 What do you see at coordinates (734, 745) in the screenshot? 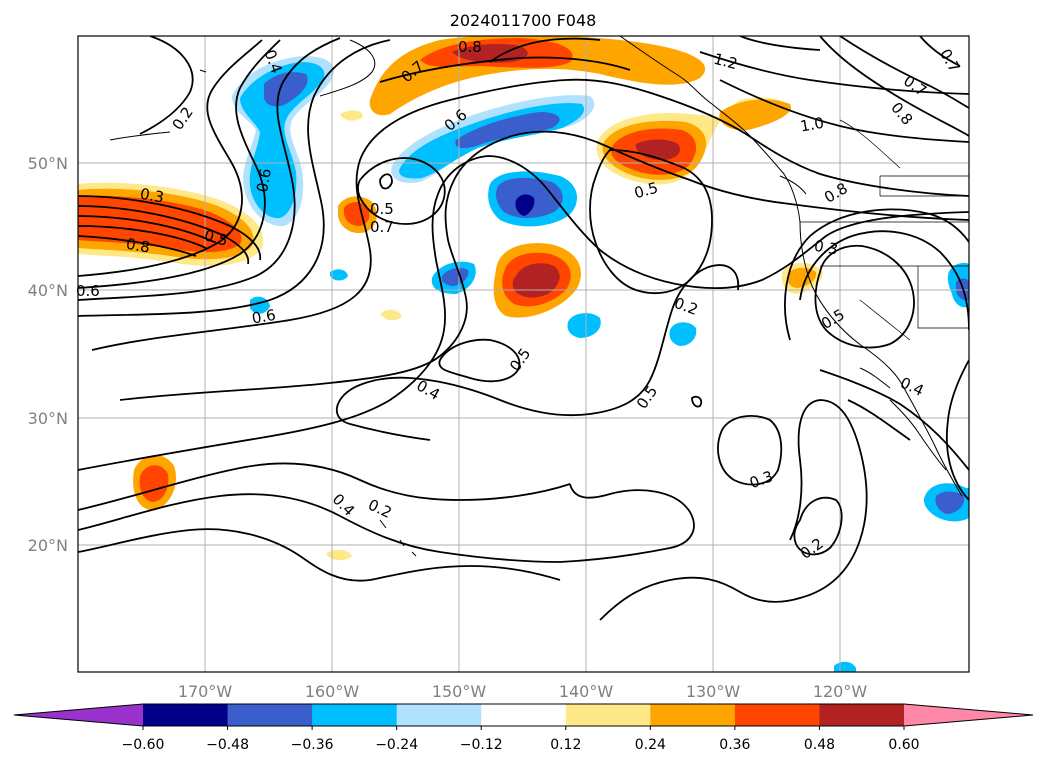
I see `colorbar-tick-label: 0.36` at bounding box center [734, 745].